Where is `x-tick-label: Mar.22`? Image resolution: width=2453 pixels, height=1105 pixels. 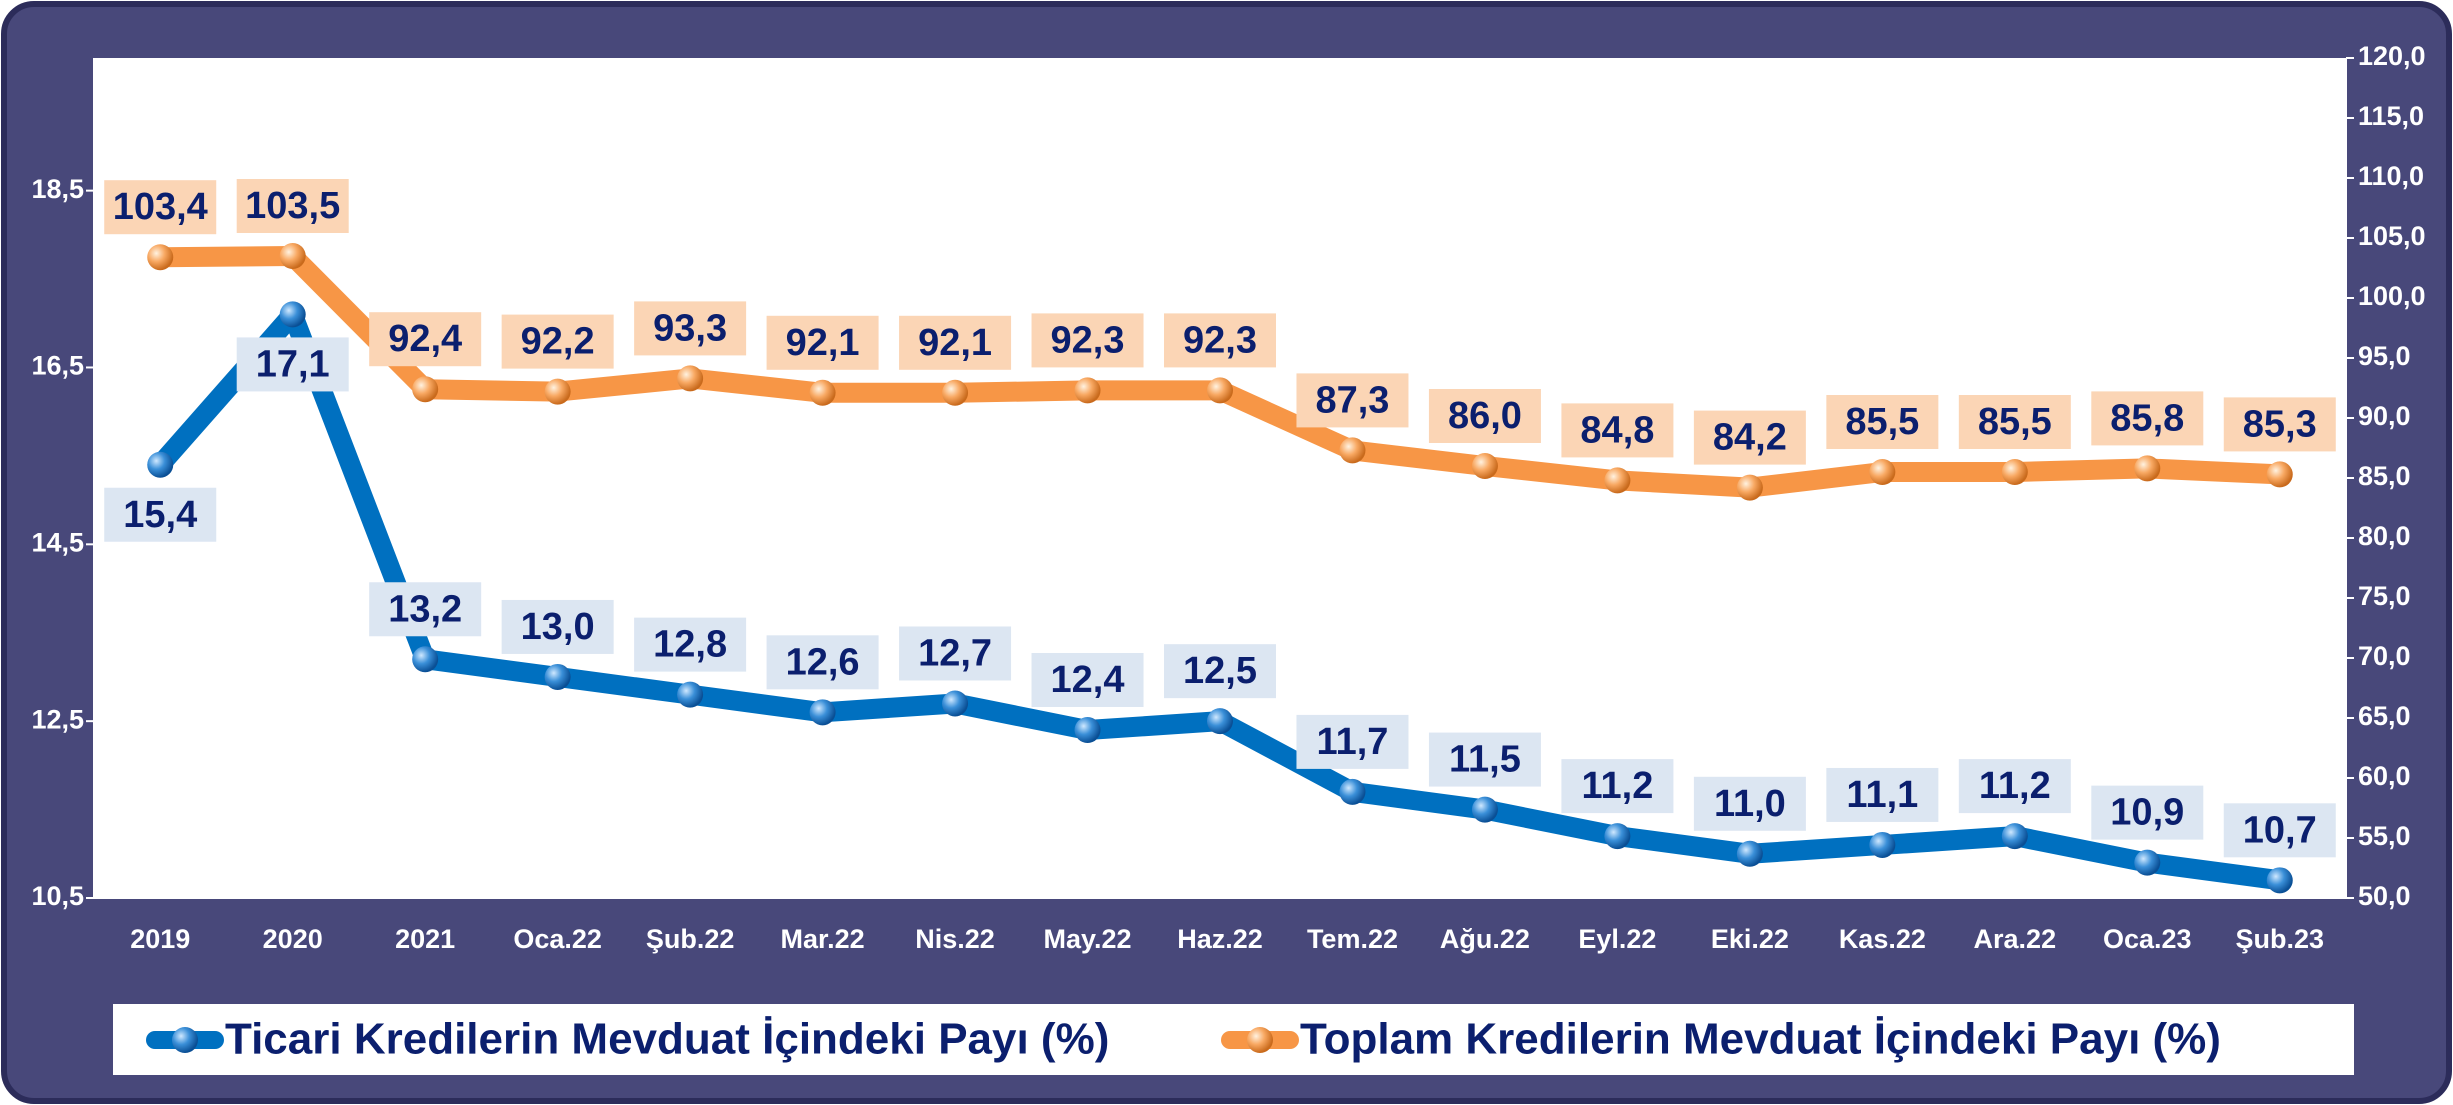
x-tick-label: Mar.22 is located at coordinates (823, 939).